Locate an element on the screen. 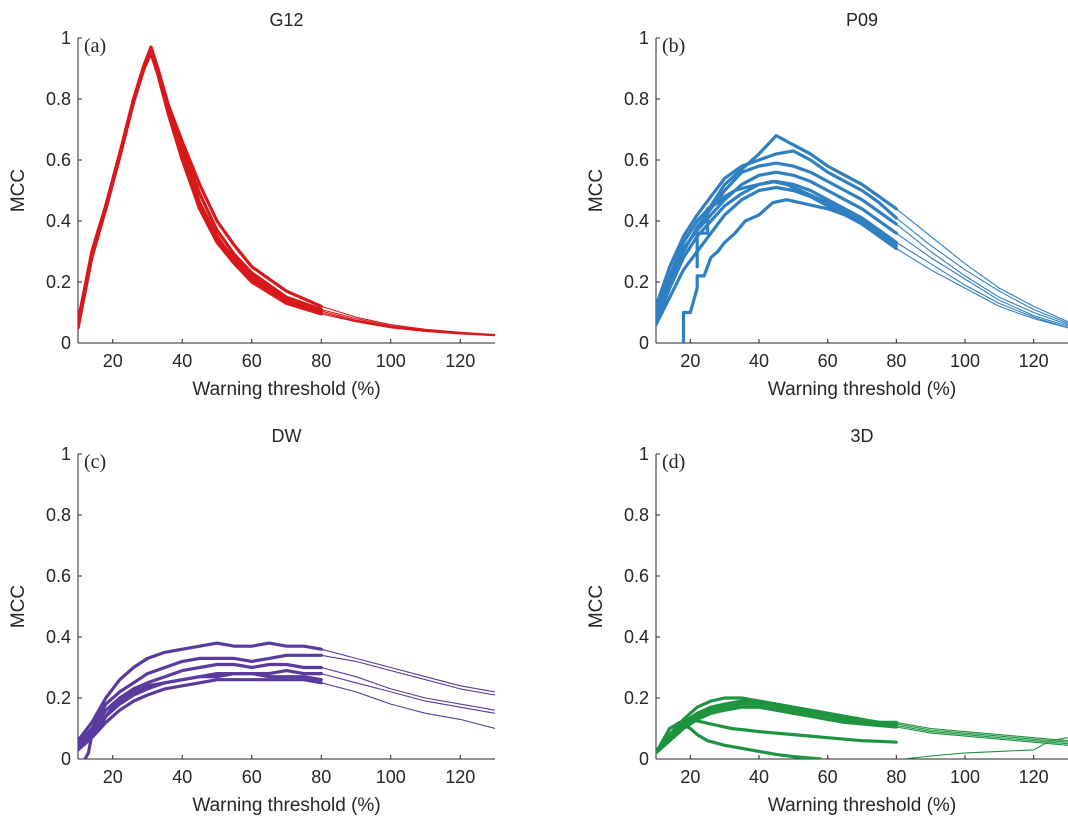 This screenshot has height=821, width=1068. panel-label: (d) is located at coordinates (673, 462).